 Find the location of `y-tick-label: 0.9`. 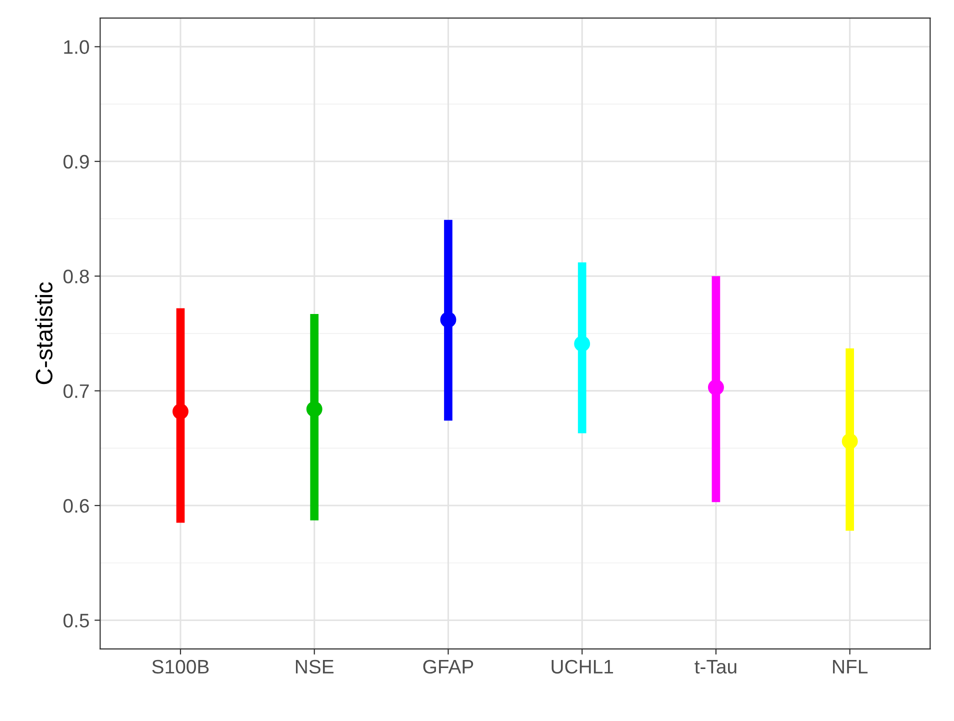

y-tick-label: 0.9 is located at coordinates (76, 161).